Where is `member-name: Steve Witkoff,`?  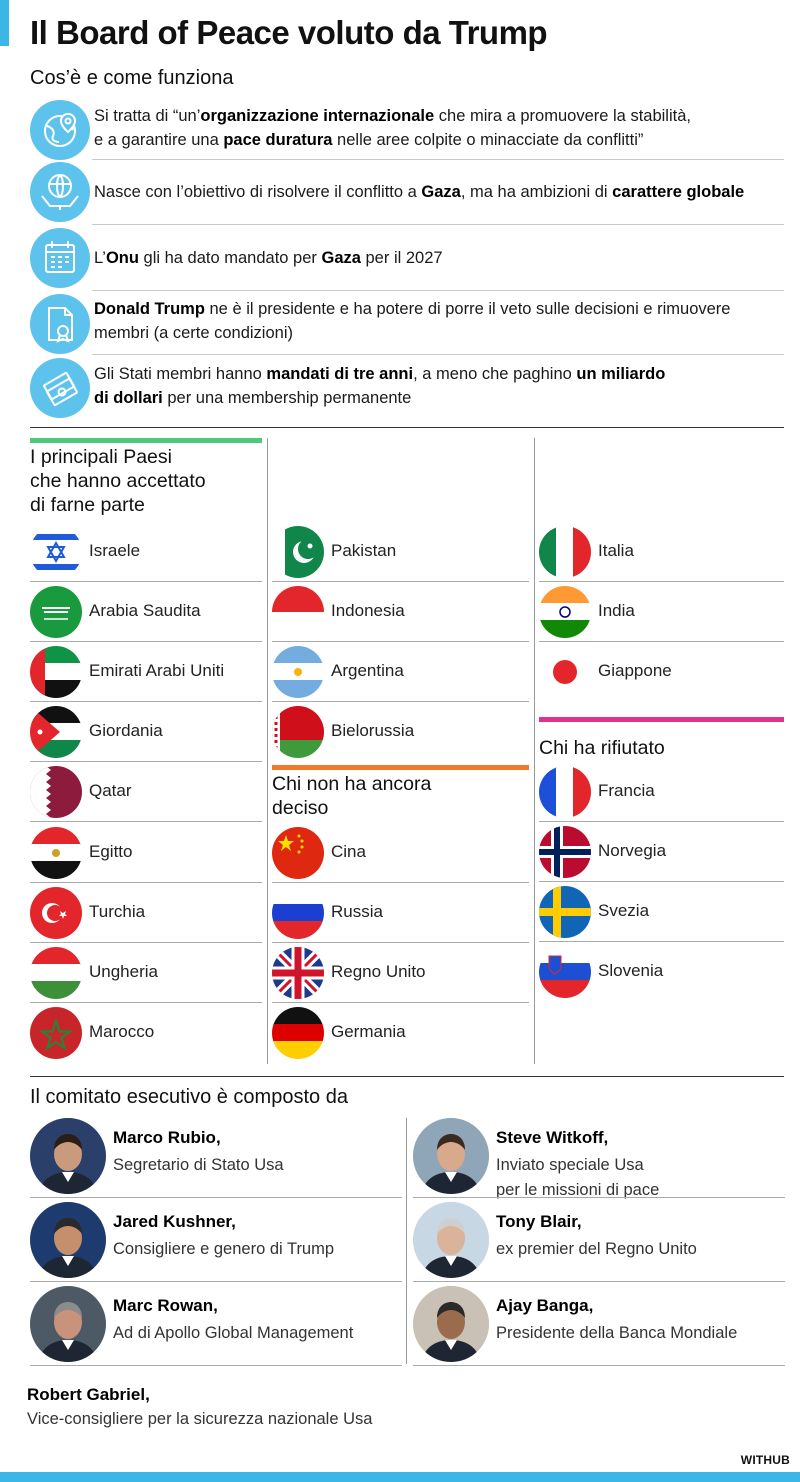 member-name: Steve Witkoff, is located at coordinates (552, 1137).